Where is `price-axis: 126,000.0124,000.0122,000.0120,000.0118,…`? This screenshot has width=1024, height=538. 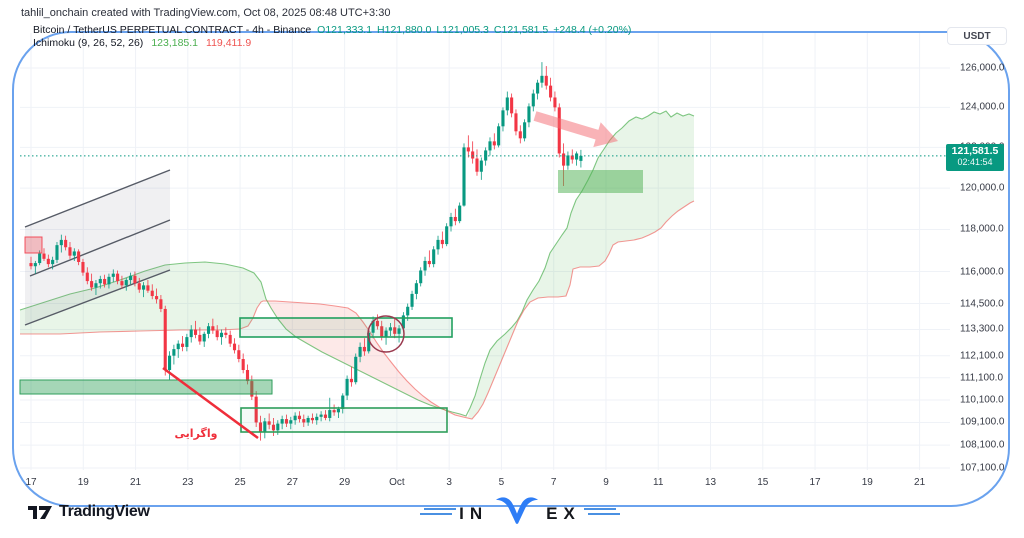
price-axis: 126,000.0124,000.0122,000.0120,000.0118,… is located at coordinates (988, 269).